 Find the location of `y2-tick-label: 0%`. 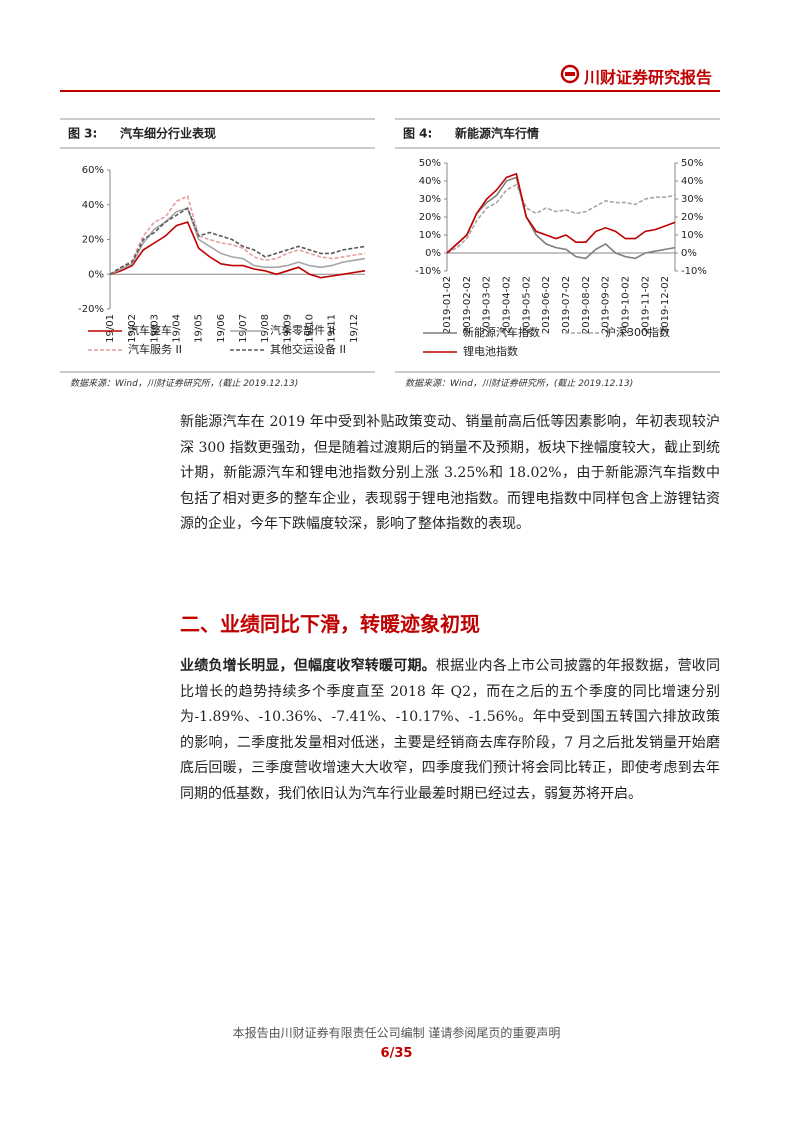

y2-tick-label: 0% is located at coordinates (689, 253).